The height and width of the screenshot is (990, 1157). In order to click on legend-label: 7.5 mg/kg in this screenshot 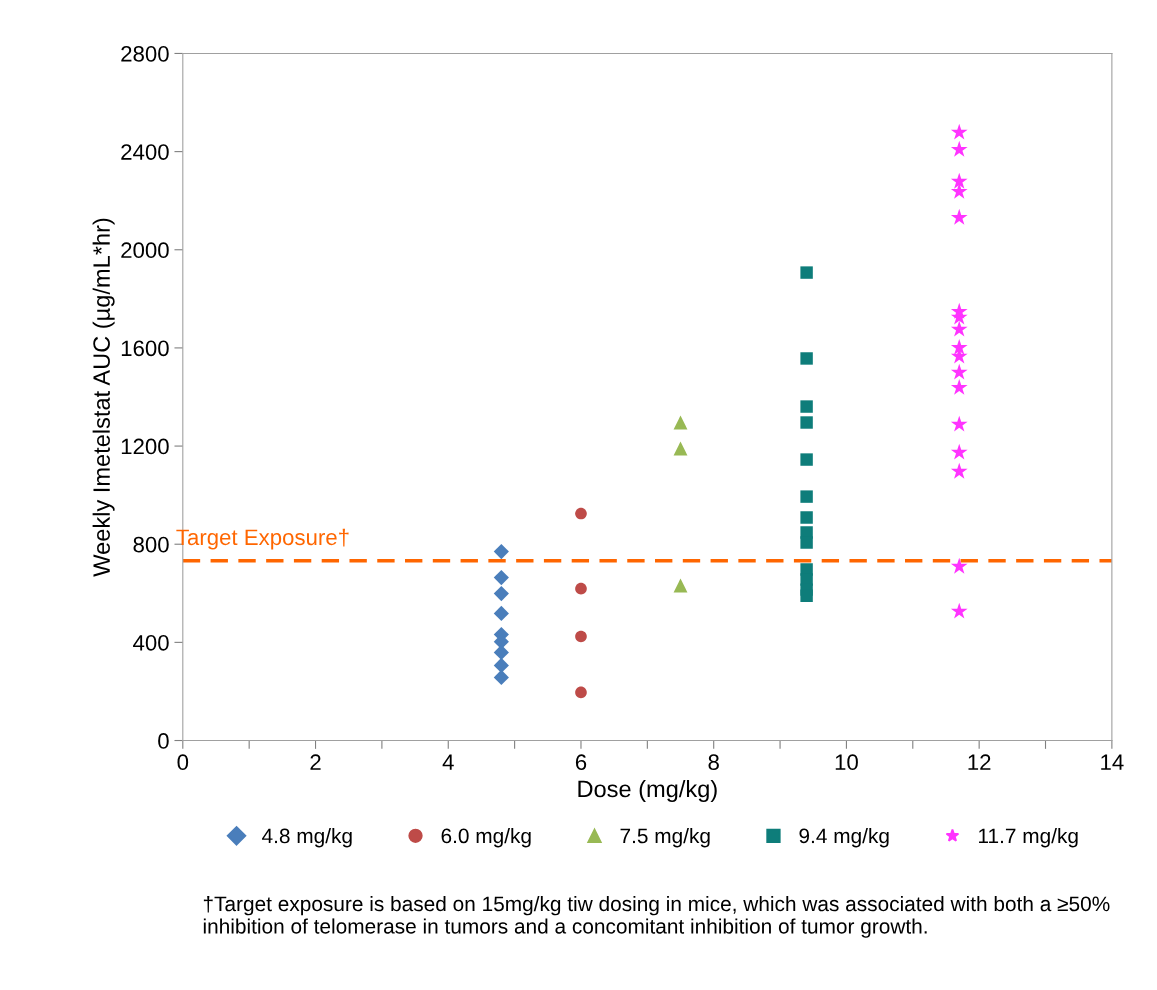, I will do `click(665, 837)`.